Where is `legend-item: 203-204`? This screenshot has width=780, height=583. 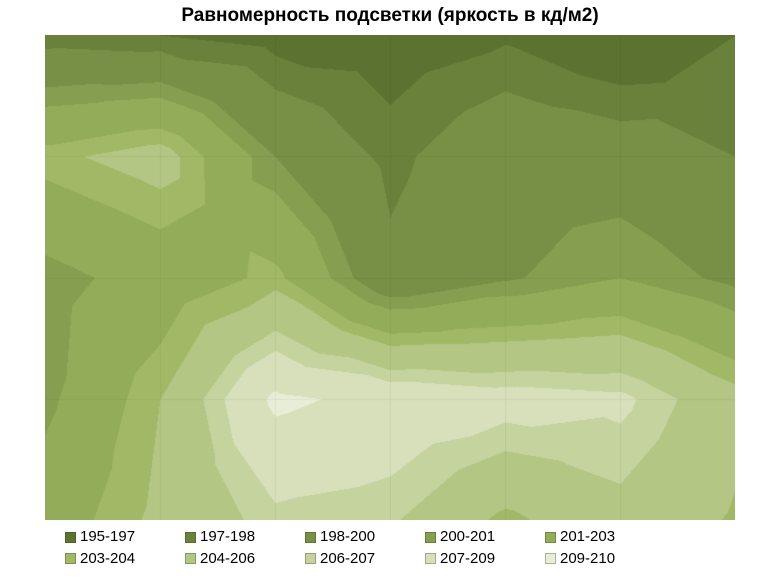 legend-item: 203-204 is located at coordinates (121, 558).